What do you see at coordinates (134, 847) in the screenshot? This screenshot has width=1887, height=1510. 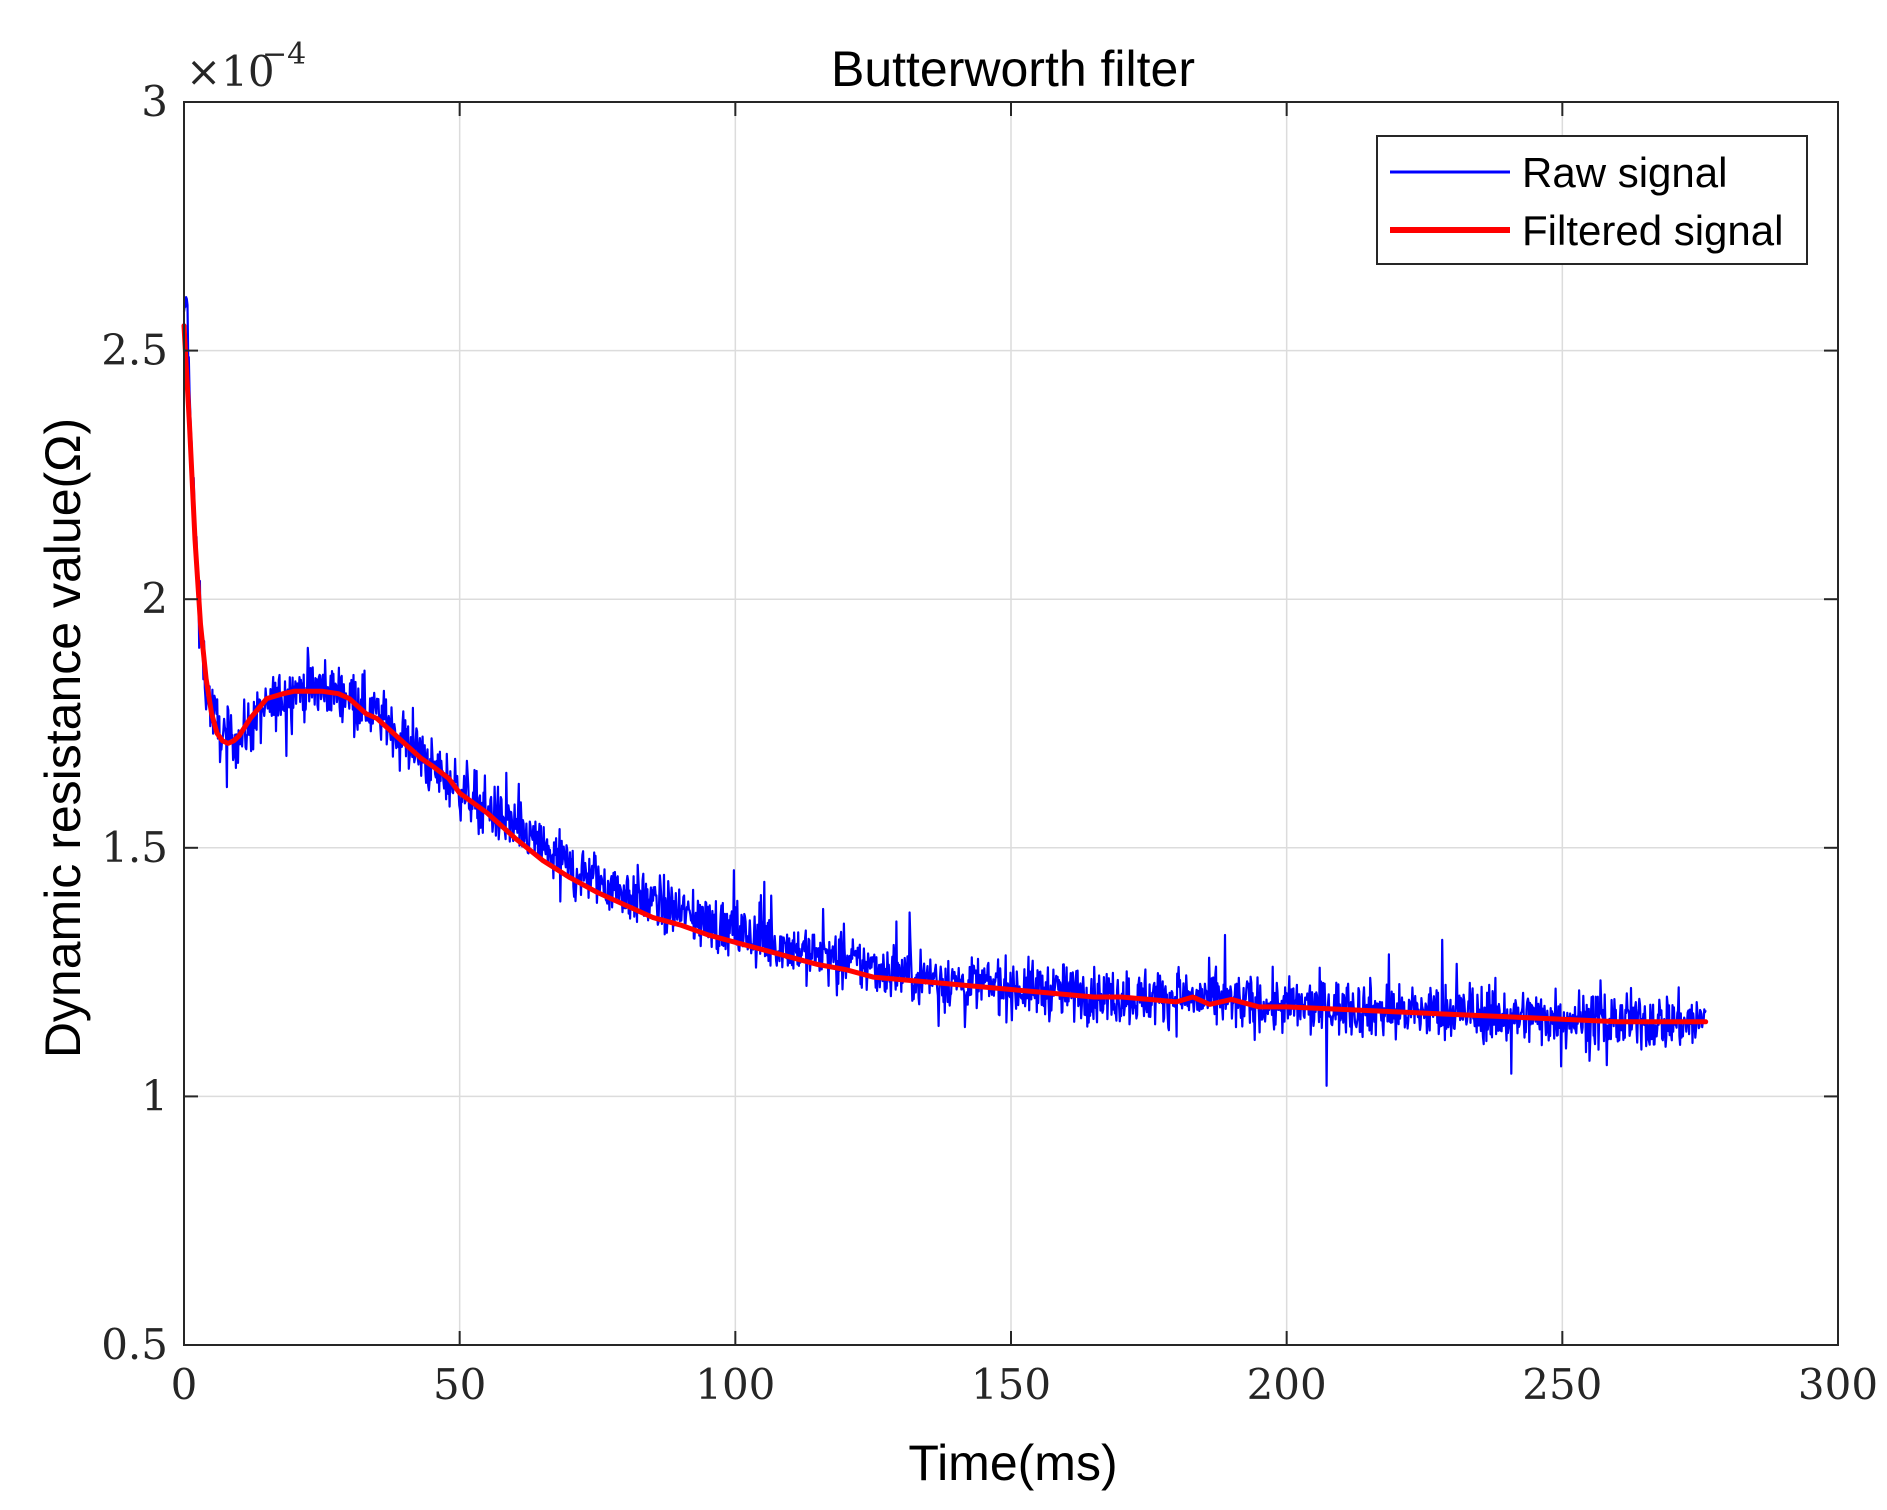 I see `y-tick-label: 1.5` at bounding box center [134, 847].